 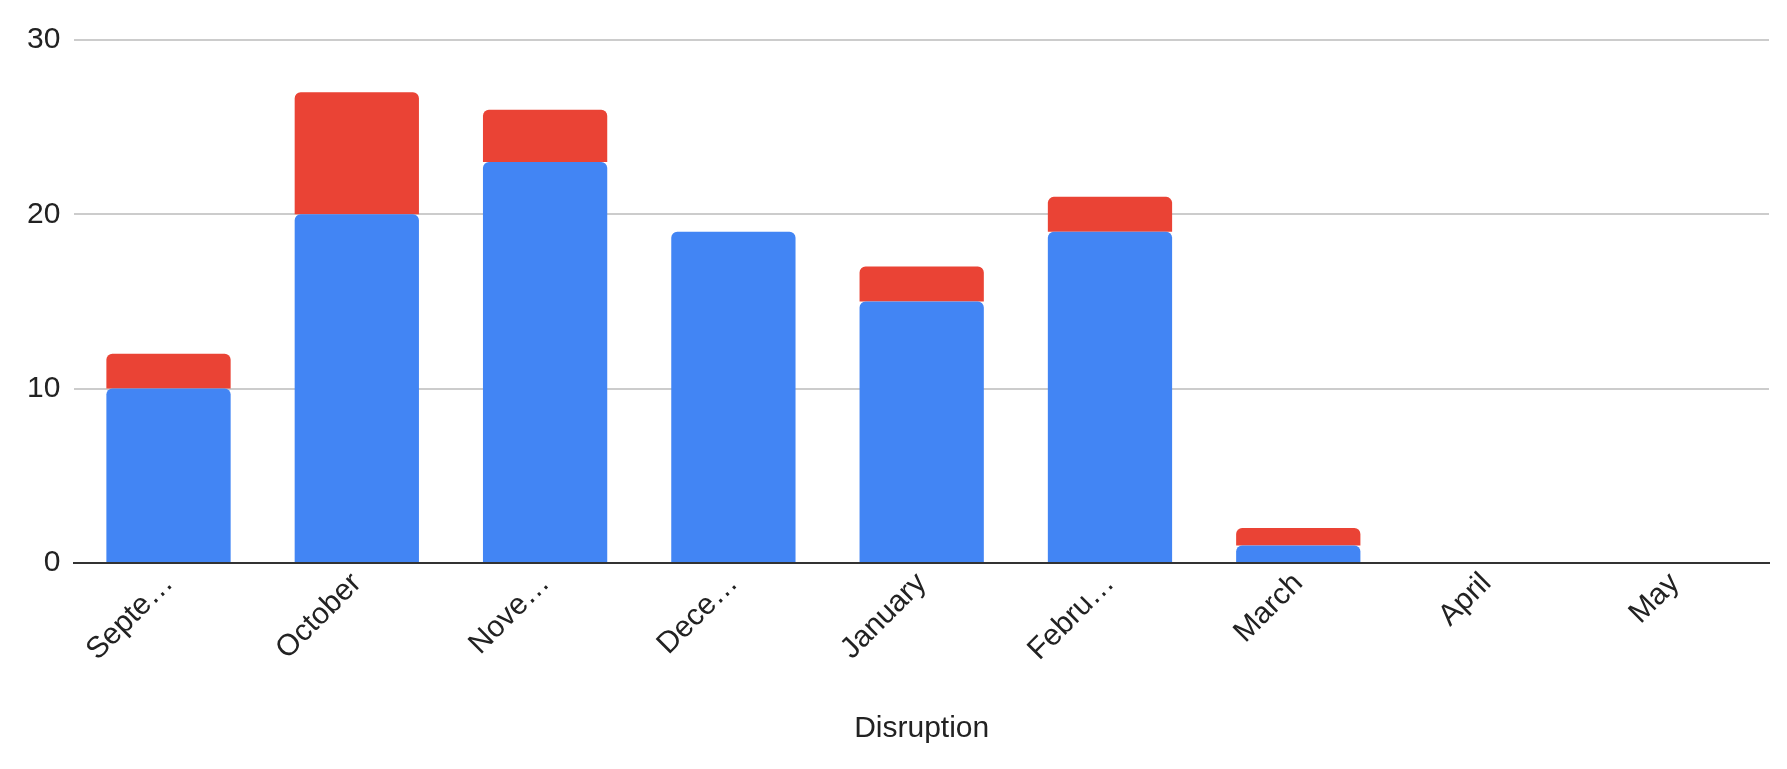 What do you see at coordinates (43, 212) in the screenshot?
I see `y-tick-label: 20` at bounding box center [43, 212].